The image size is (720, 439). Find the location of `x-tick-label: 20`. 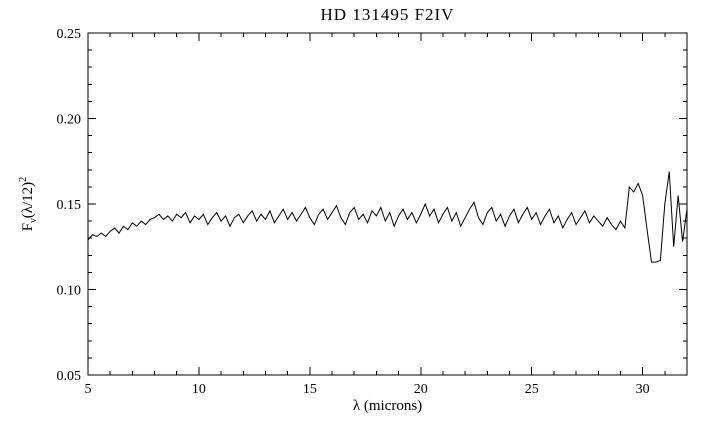

x-tick-label: 20 is located at coordinates (421, 389).